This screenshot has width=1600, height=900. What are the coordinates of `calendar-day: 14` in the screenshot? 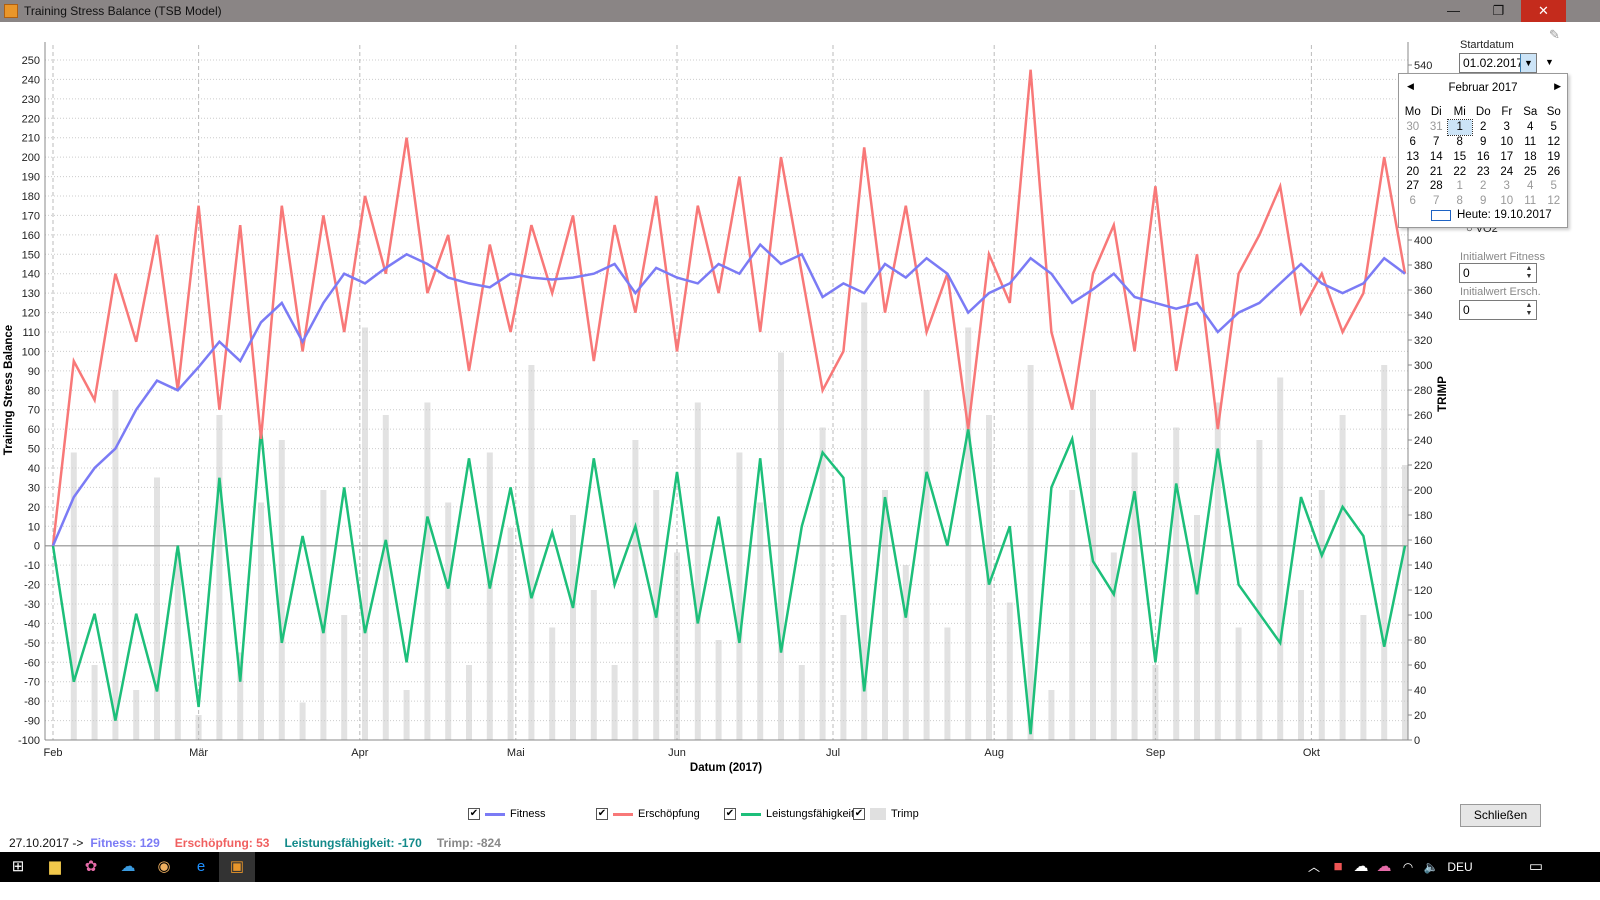 It's located at (1436, 156).